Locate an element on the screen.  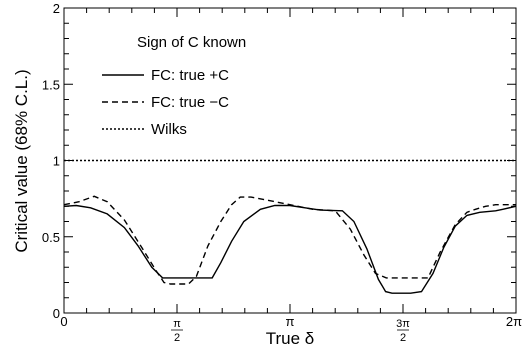
x-tick-label: 0 is located at coordinates (63, 321).